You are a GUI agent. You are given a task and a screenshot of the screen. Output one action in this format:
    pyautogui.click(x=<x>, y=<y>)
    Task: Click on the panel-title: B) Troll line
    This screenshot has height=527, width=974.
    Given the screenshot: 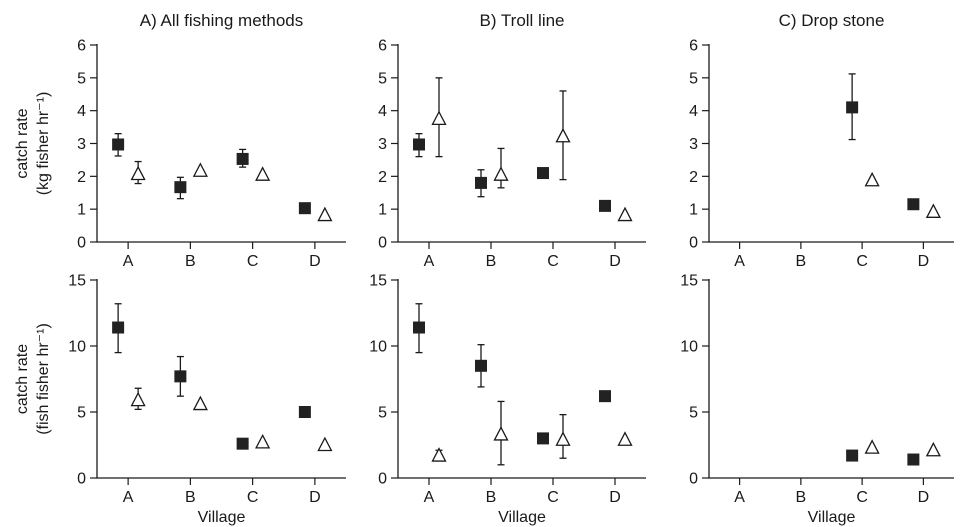 What is the action you would take?
    pyautogui.click(x=521, y=20)
    